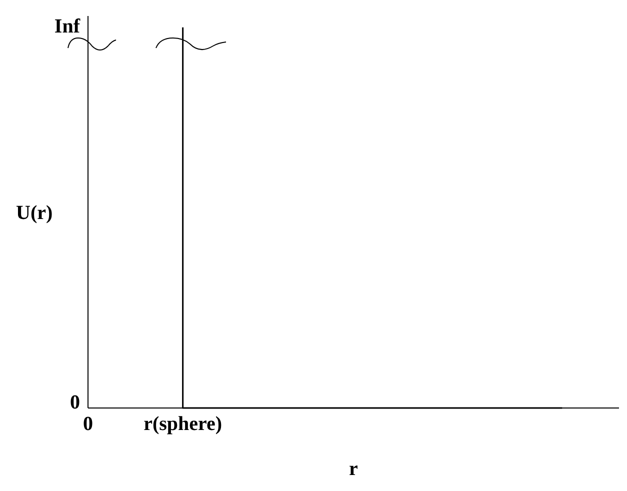 Image resolution: width=627 pixels, height=491 pixels. What do you see at coordinates (183, 424) in the screenshot?
I see `x-tick-label: r(sphere)` at bounding box center [183, 424].